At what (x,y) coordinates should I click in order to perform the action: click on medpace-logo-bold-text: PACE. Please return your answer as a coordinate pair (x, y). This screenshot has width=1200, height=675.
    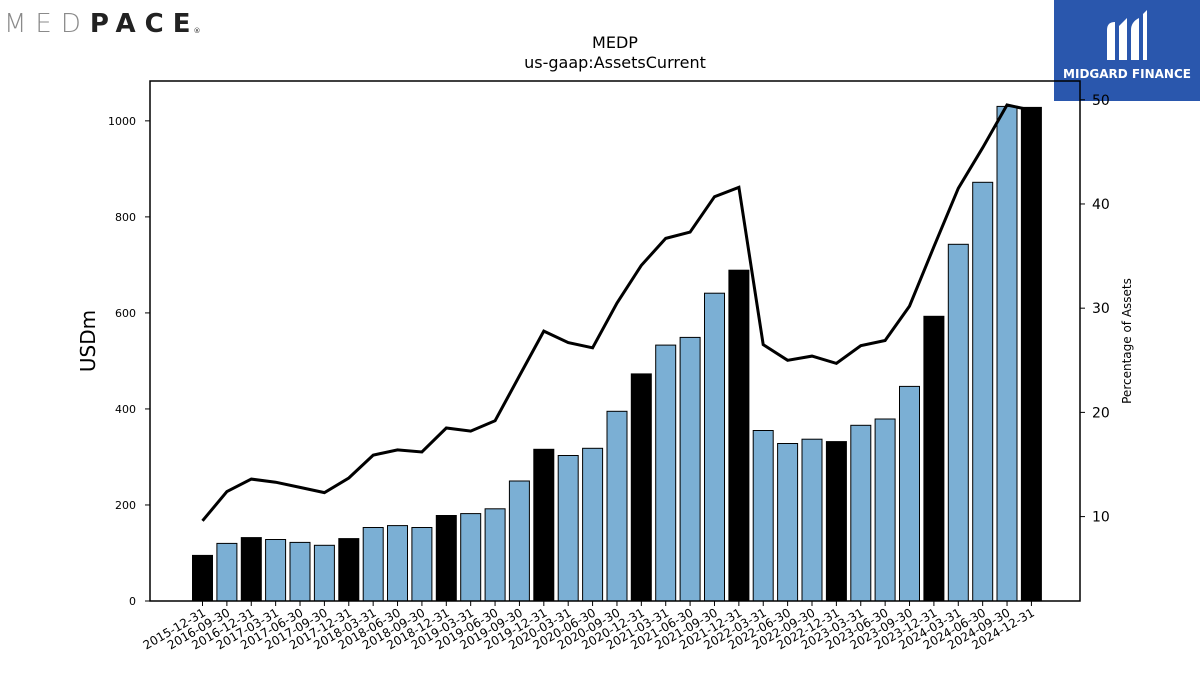
    Looking at the image, I should click on (144, 24).